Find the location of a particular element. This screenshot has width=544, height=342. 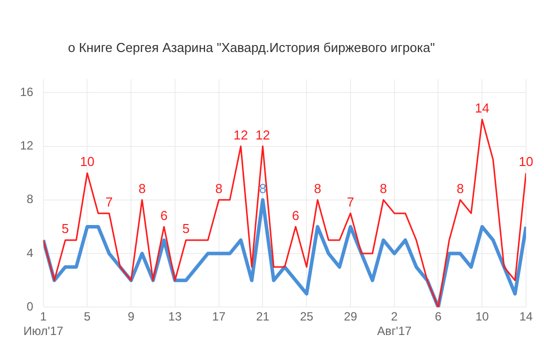

x-tick-label: 9 is located at coordinates (131, 317).